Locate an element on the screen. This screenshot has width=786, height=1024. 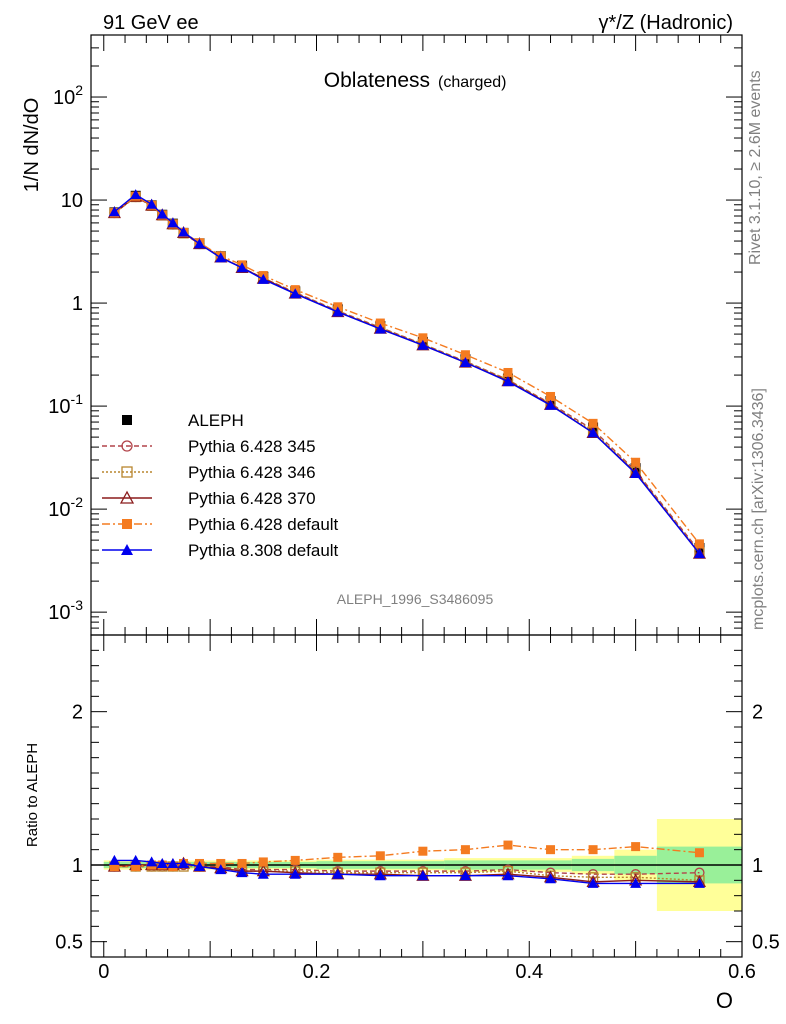
ratio-y-tick-label: 1 is located at coordinates (77, 866).